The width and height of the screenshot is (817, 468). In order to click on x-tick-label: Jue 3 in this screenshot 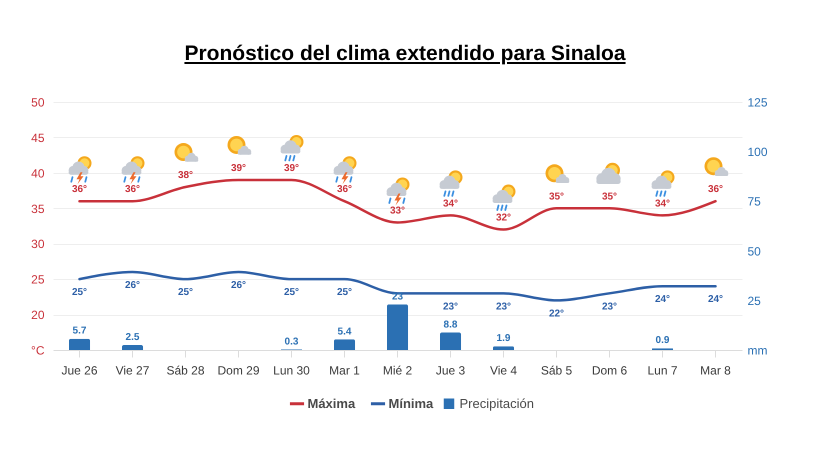, I will do `click(451, 371)`.